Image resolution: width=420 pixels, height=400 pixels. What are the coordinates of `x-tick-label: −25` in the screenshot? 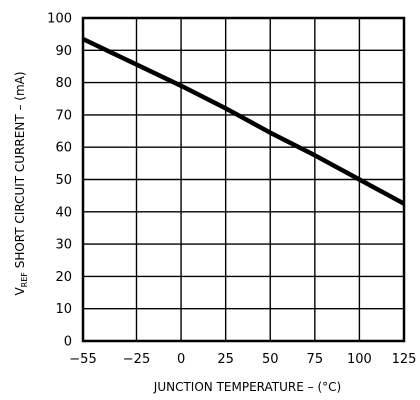 It's located at (136, 359).